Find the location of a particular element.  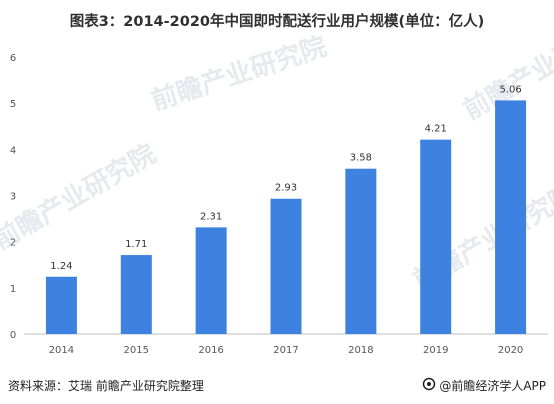

bar-2017 is located at coordinates (286, 266).